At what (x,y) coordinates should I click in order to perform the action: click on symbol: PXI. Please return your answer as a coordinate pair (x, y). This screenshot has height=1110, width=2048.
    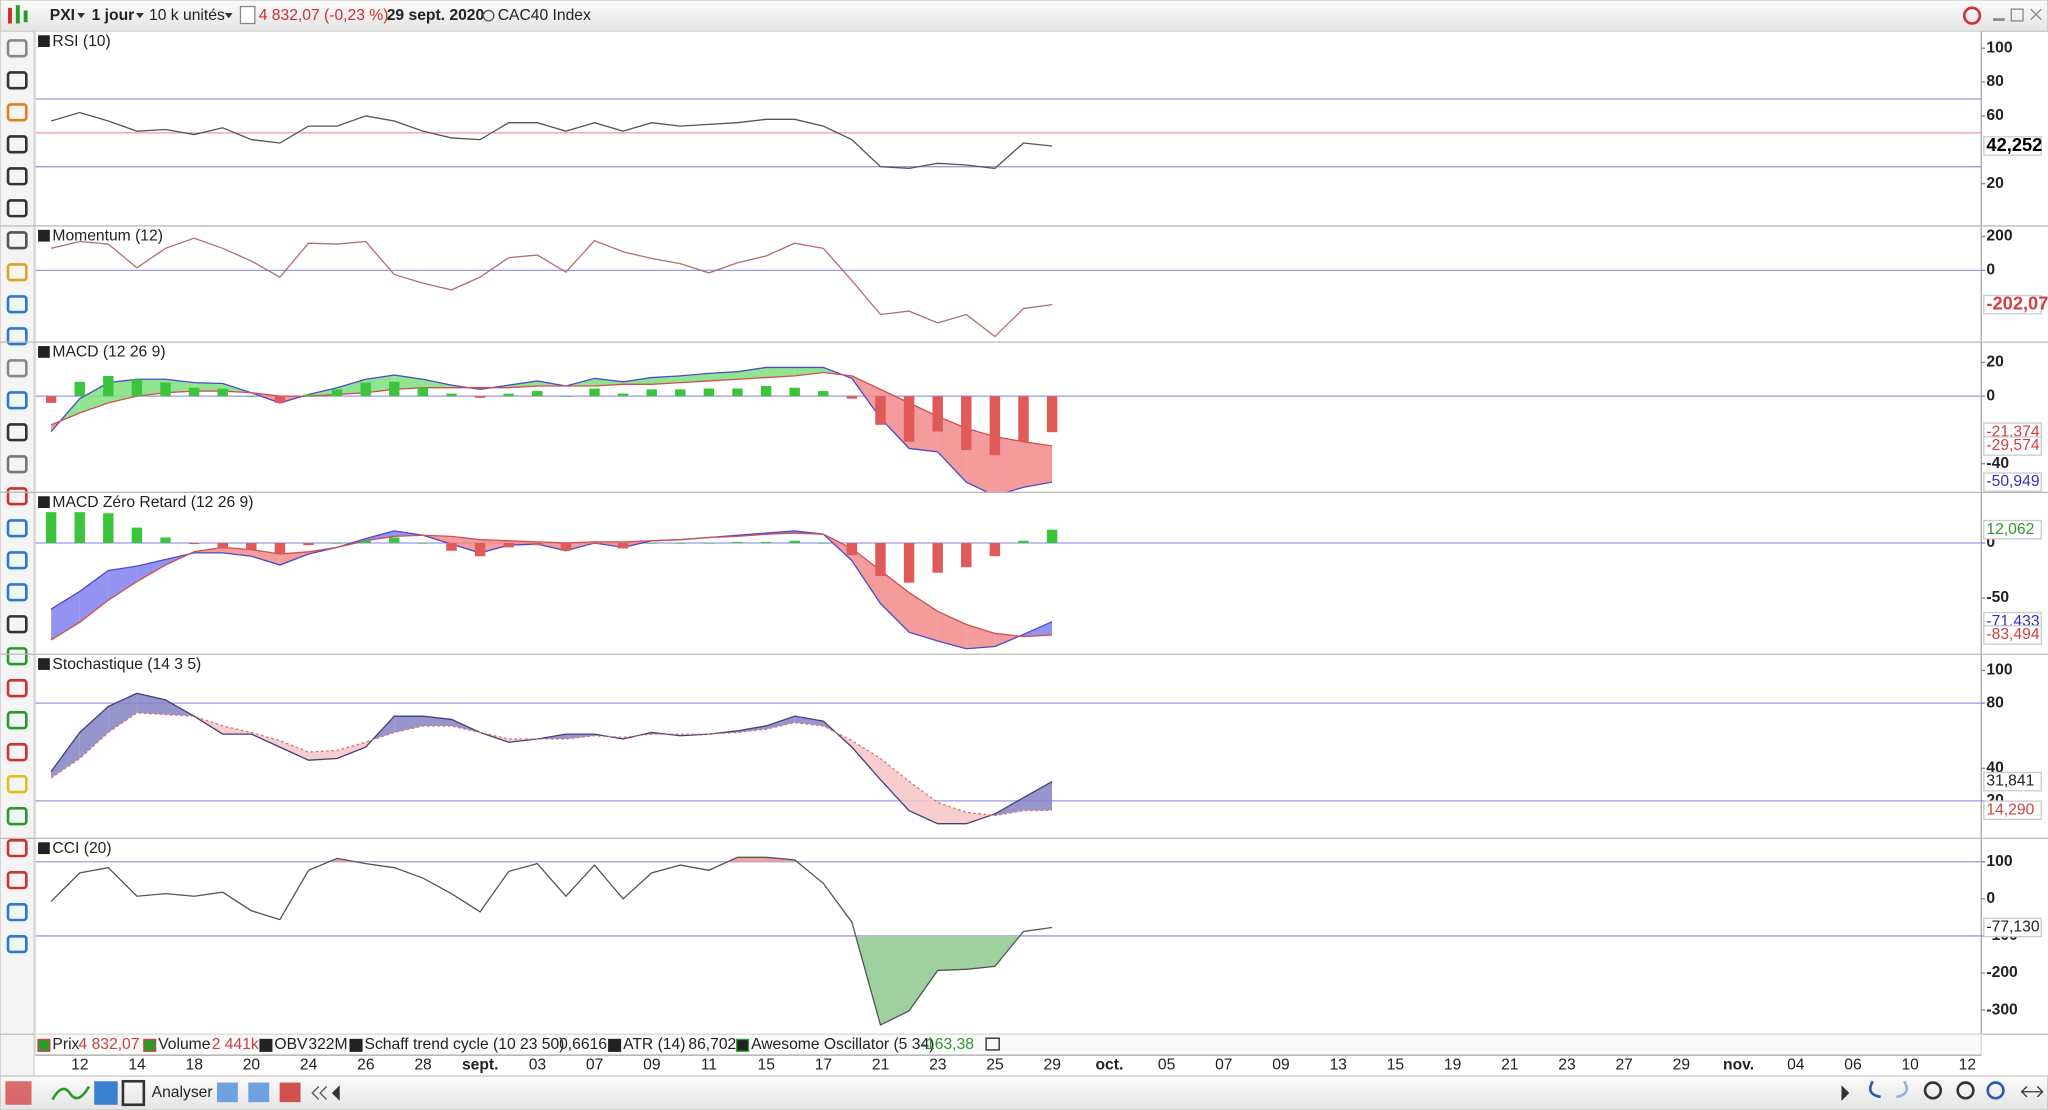
    Looking at the image, I should click on (62, 15).